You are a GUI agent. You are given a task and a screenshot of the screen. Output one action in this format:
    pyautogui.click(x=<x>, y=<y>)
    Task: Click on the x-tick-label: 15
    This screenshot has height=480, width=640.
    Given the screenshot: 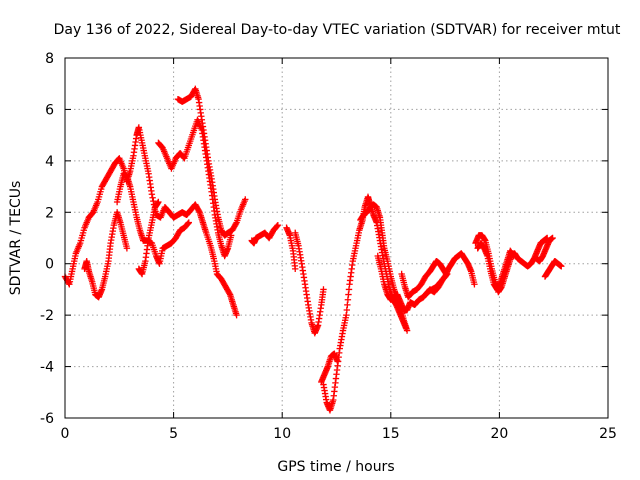 What is the action you would take?
    pyautogui.click(x=391, y=434)
    